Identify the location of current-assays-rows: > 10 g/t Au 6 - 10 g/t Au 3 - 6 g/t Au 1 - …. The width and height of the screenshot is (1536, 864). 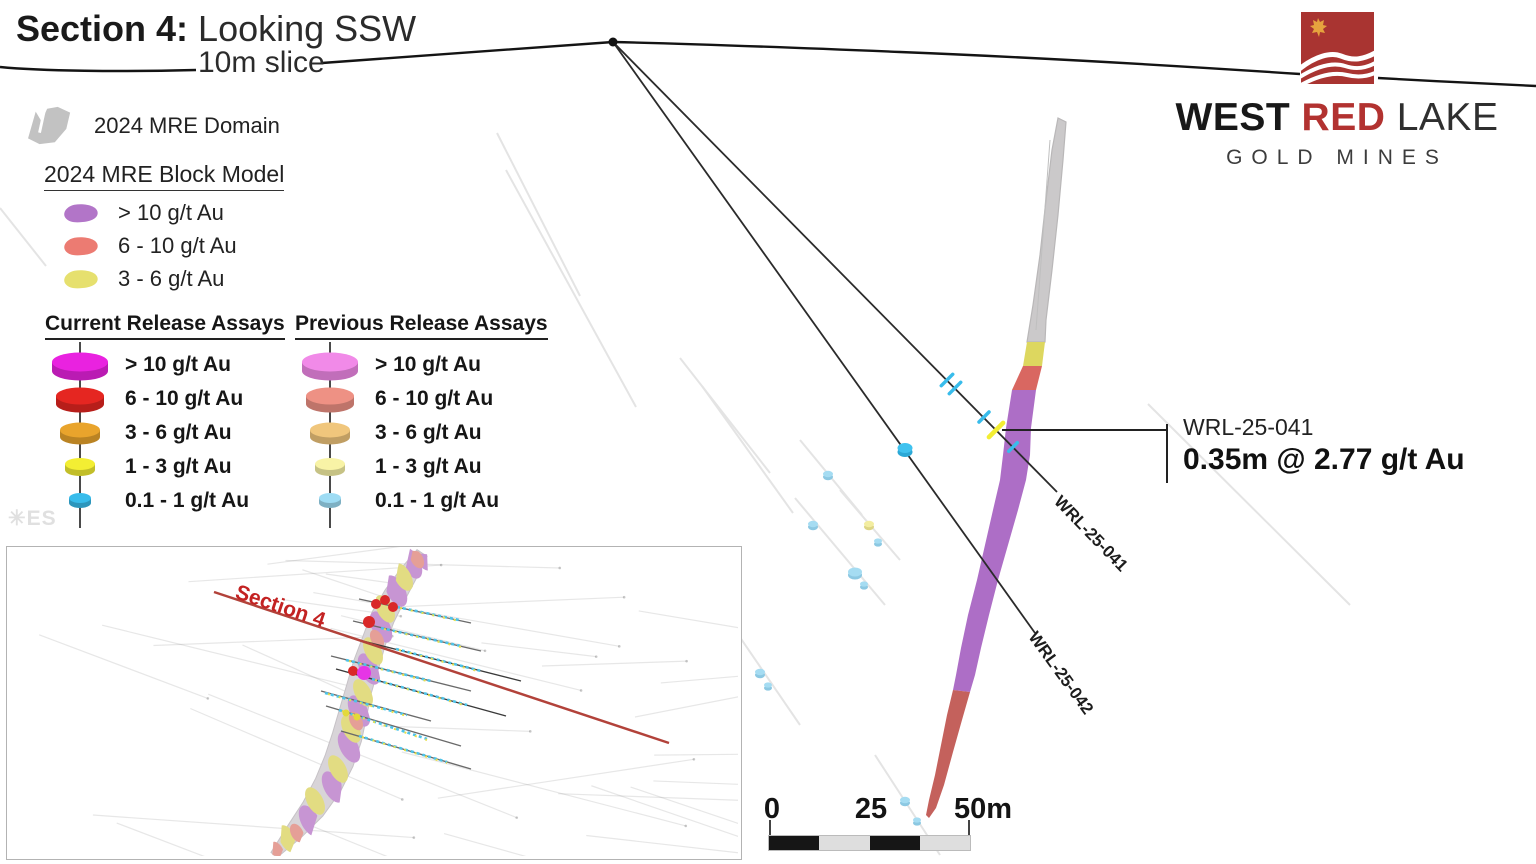
(165, 435).